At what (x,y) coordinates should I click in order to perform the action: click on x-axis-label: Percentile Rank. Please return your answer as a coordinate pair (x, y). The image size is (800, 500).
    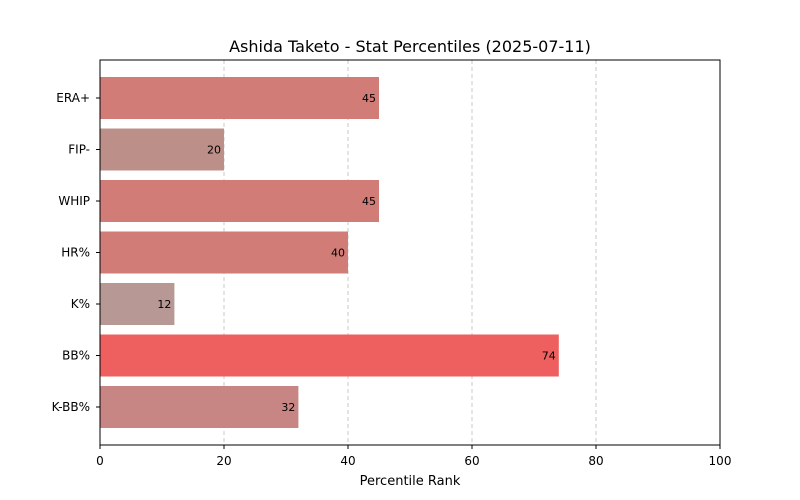
    Looking at the image, I should click on (410, 481).